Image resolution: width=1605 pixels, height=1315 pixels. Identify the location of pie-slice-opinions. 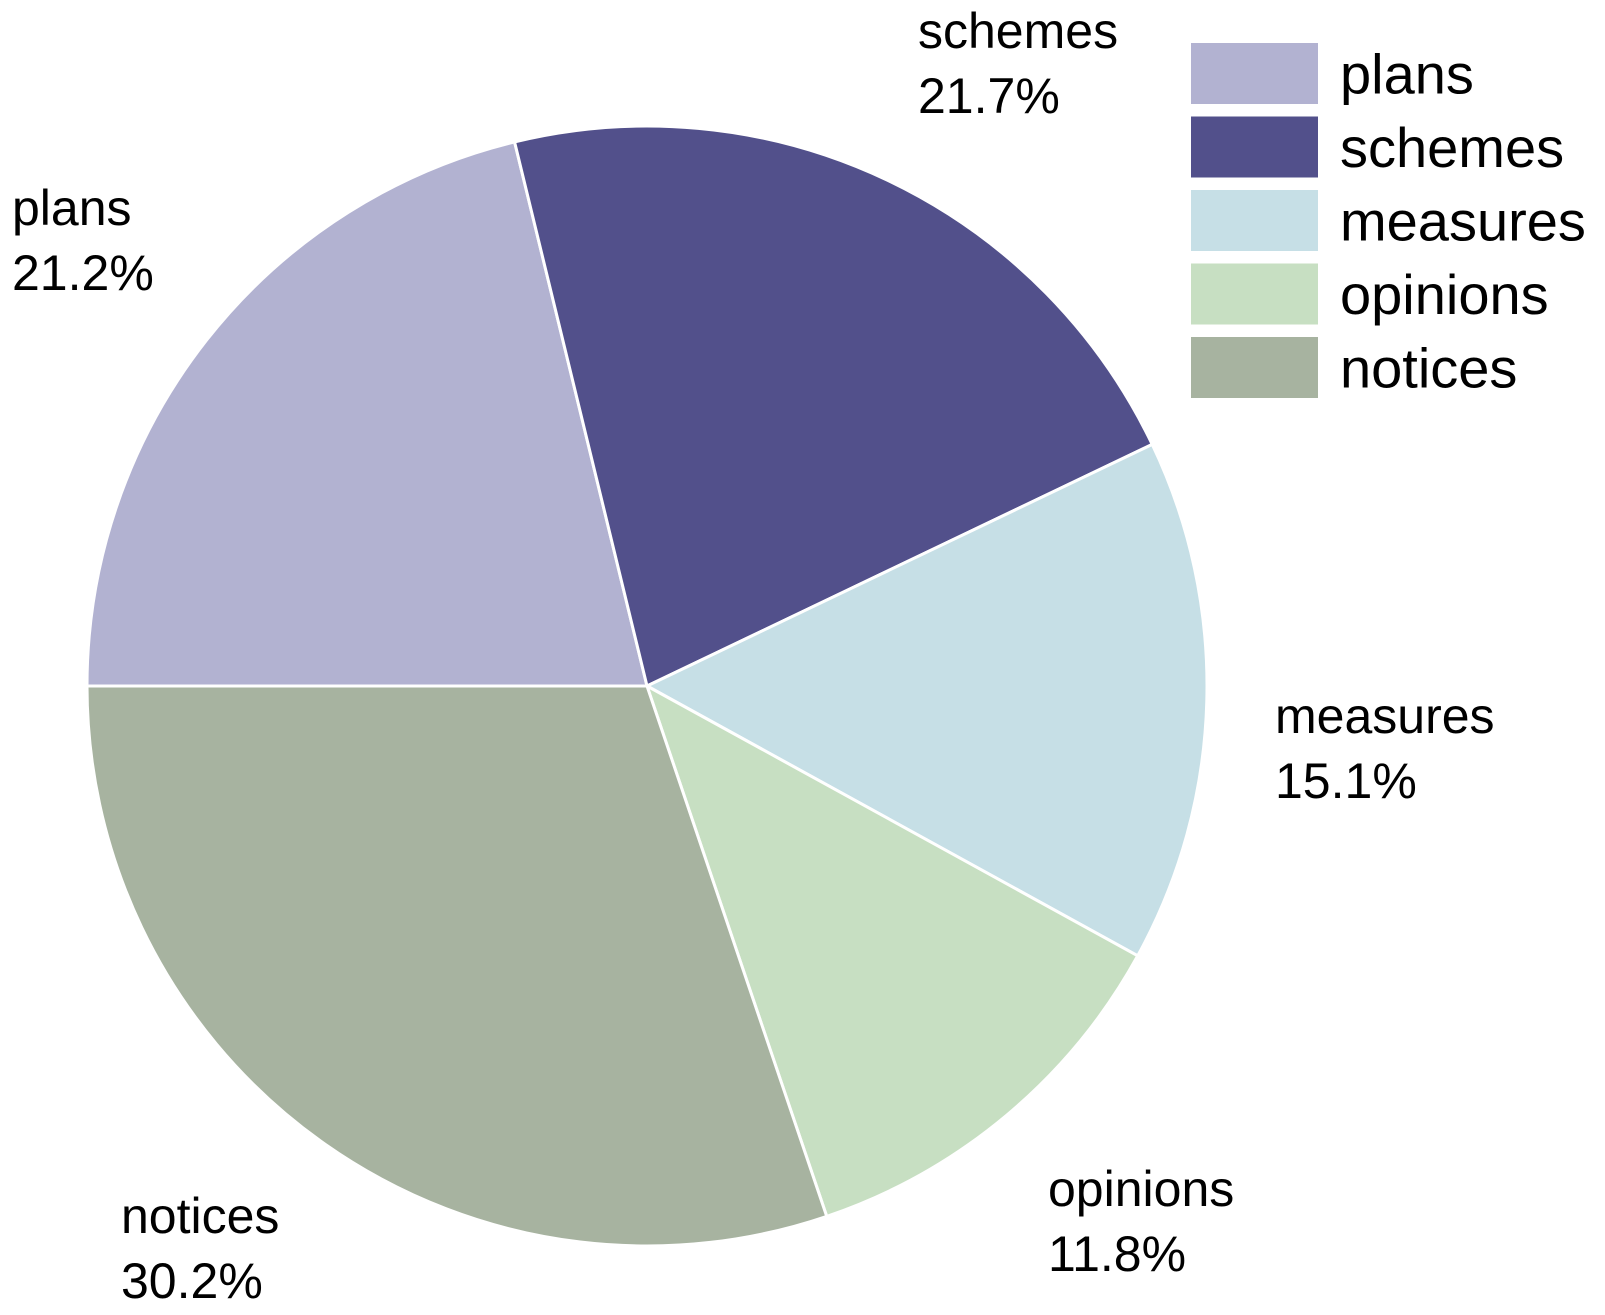
(892, 951).